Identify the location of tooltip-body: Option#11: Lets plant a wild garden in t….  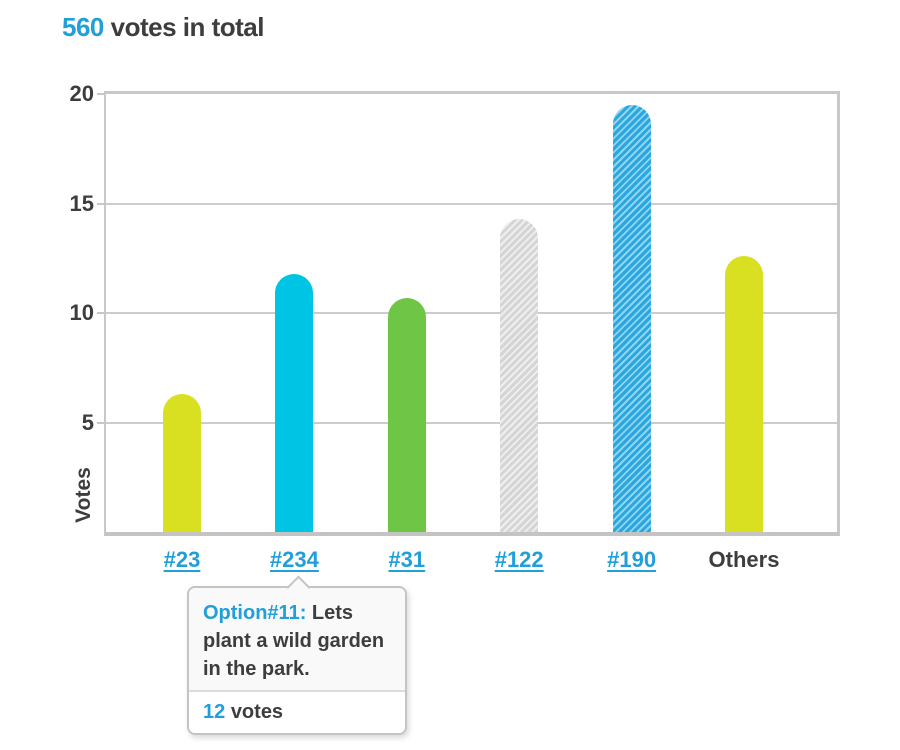
(297, 639).